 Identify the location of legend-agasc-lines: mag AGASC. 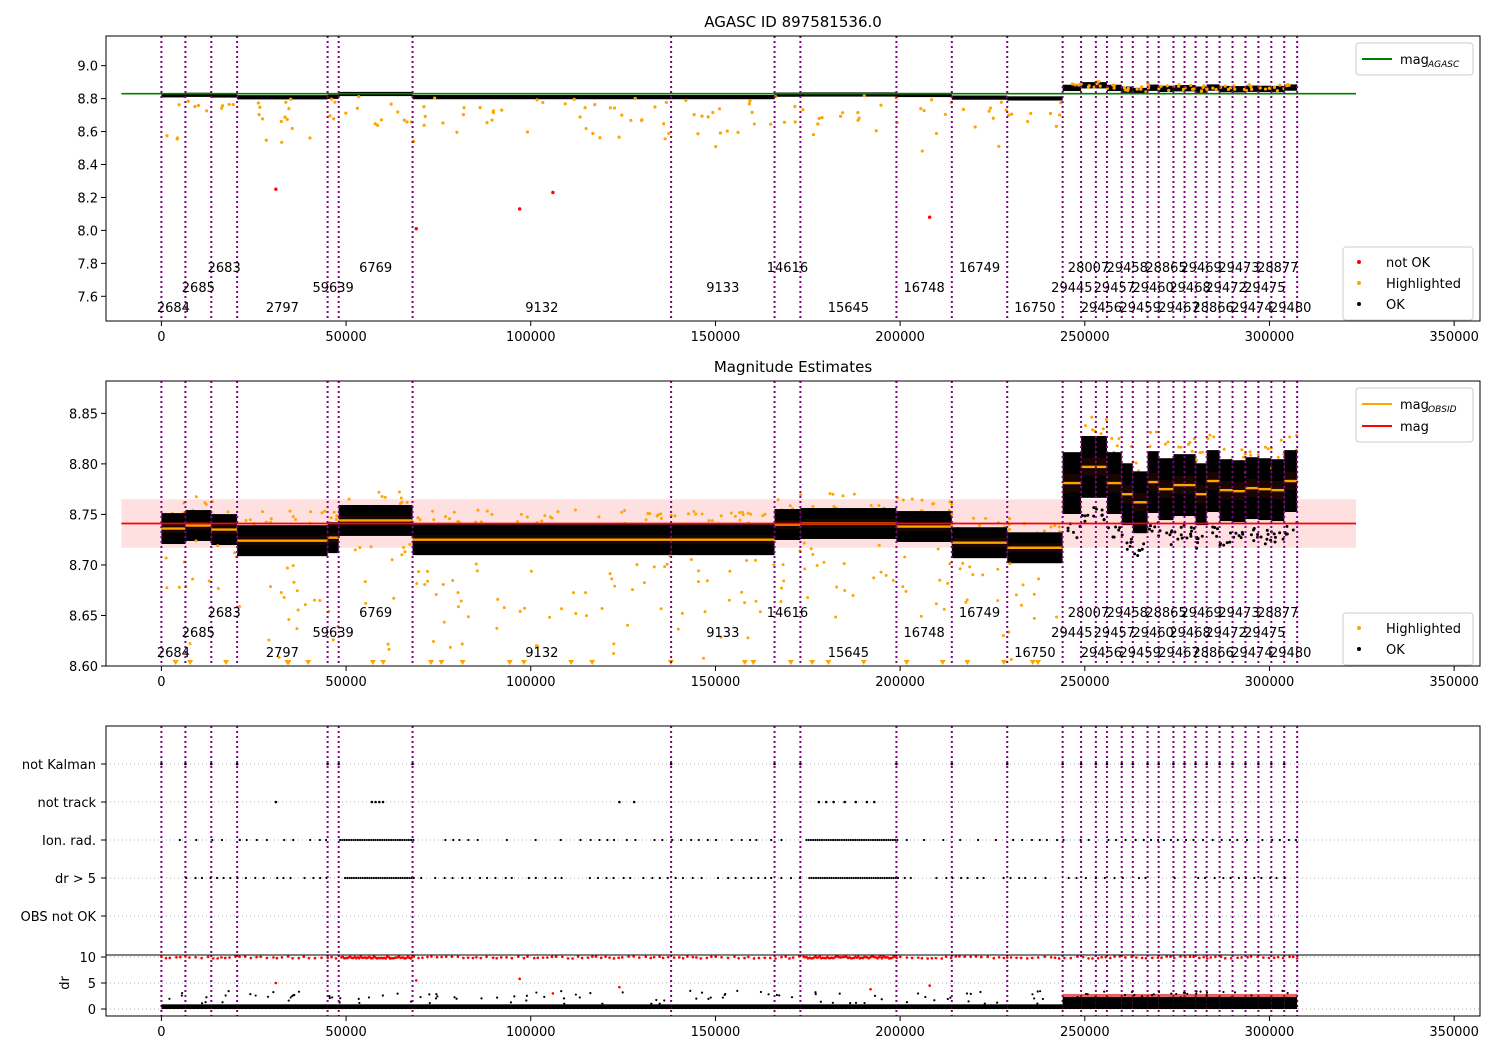
(1414, 59).